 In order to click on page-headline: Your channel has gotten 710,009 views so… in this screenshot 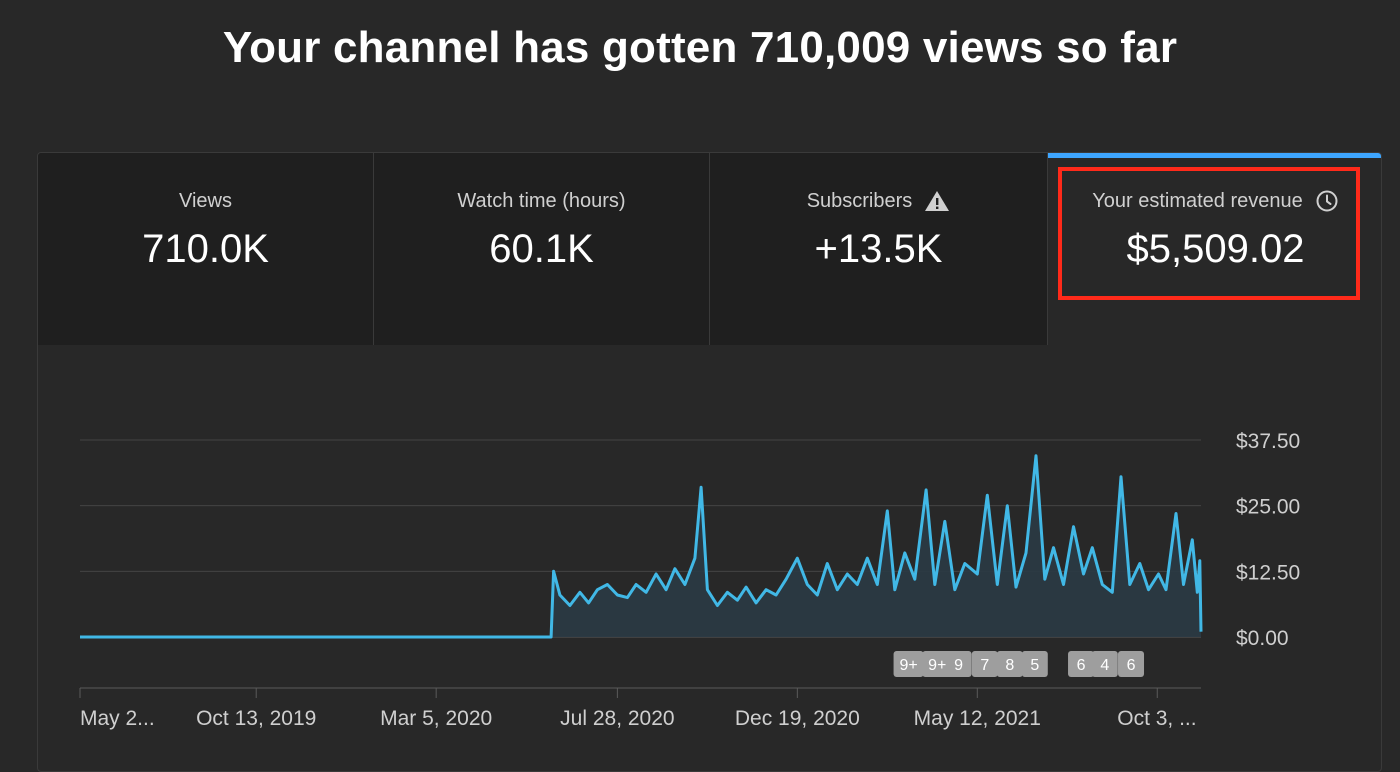, I will do `click(700, 47)`.